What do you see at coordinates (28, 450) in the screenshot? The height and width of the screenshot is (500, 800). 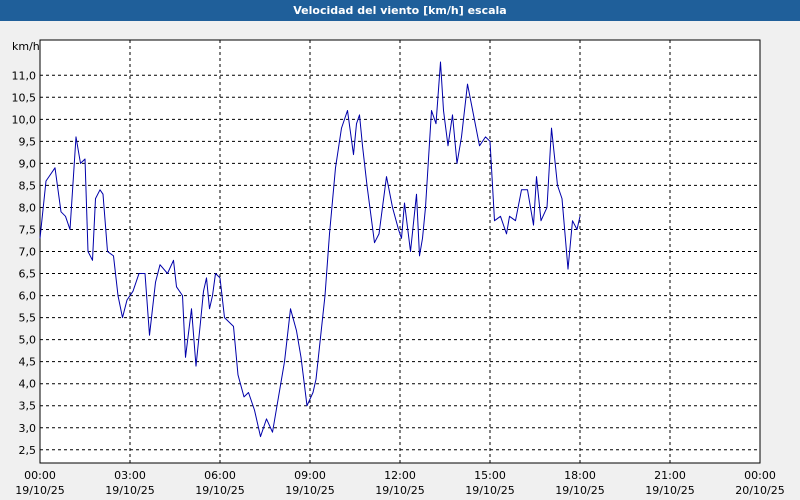 I see `y-tick-label: 2,5` at bounding box center [28, 450].